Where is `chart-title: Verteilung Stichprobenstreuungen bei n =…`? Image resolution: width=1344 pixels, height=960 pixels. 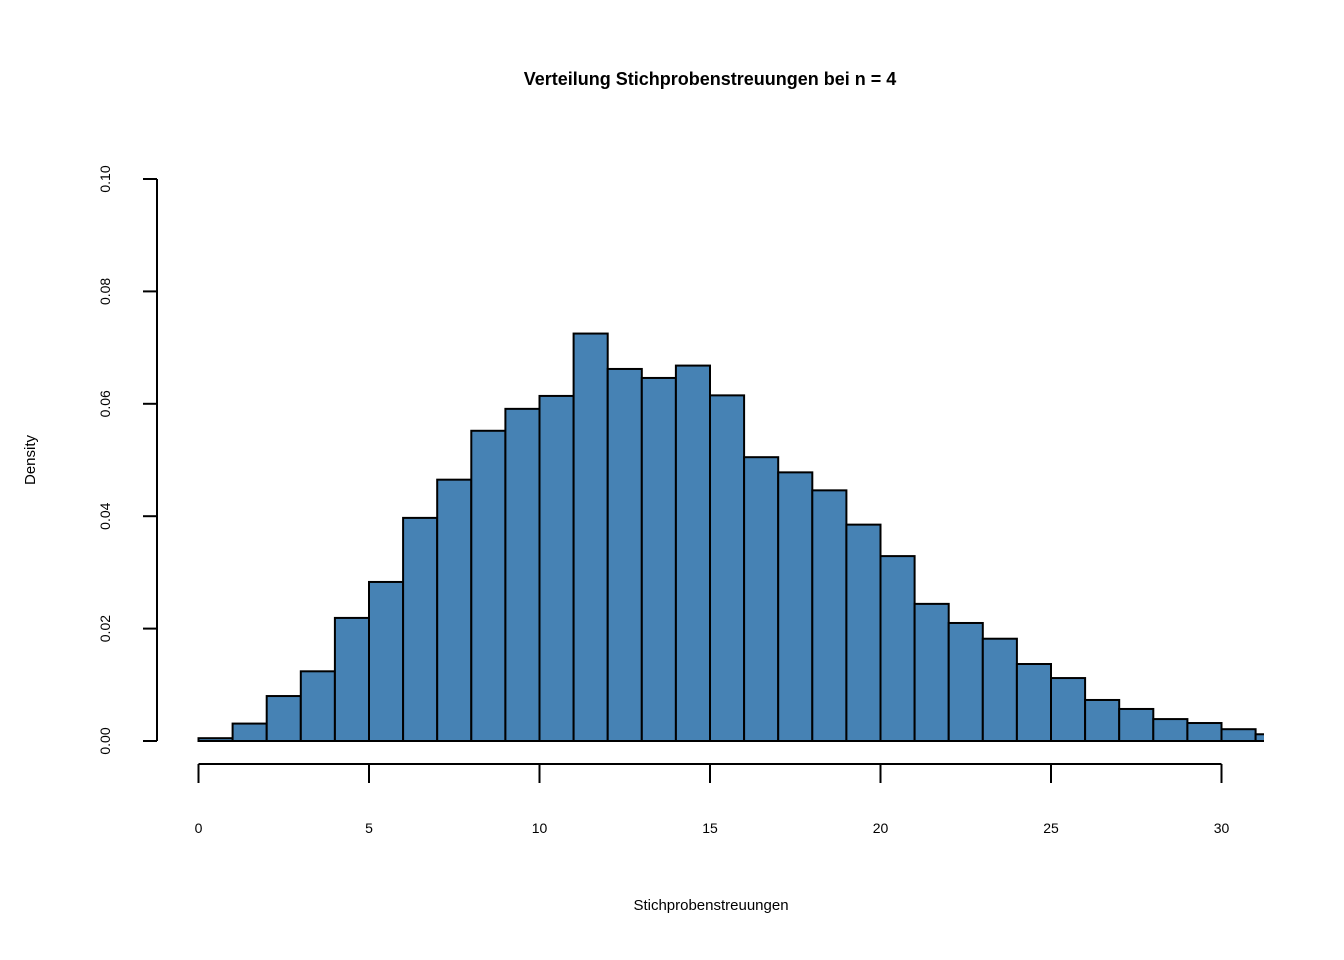 chart-title: Verteilung Stichprobenstreuungen bei n =… is located at coordinates (710, 79).